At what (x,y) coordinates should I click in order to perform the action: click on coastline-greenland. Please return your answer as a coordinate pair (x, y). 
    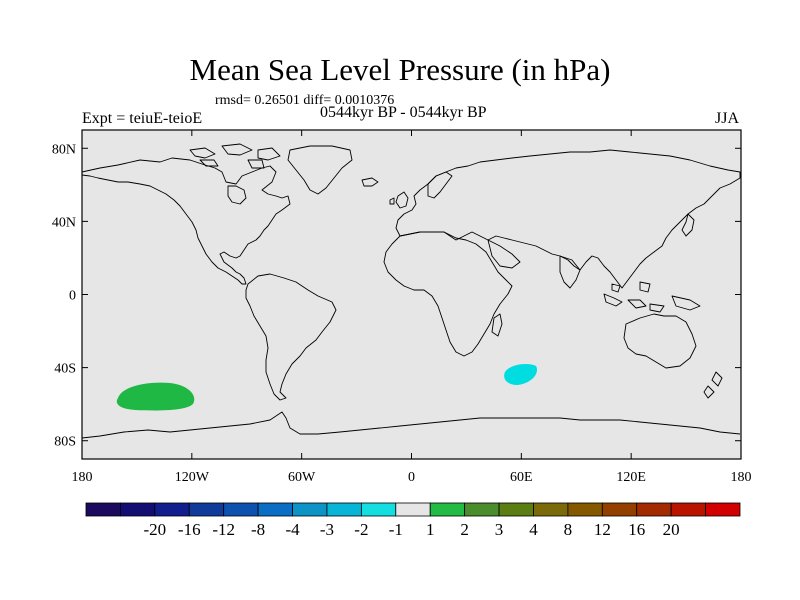
    Looking at the image, I should click on (320, 170).